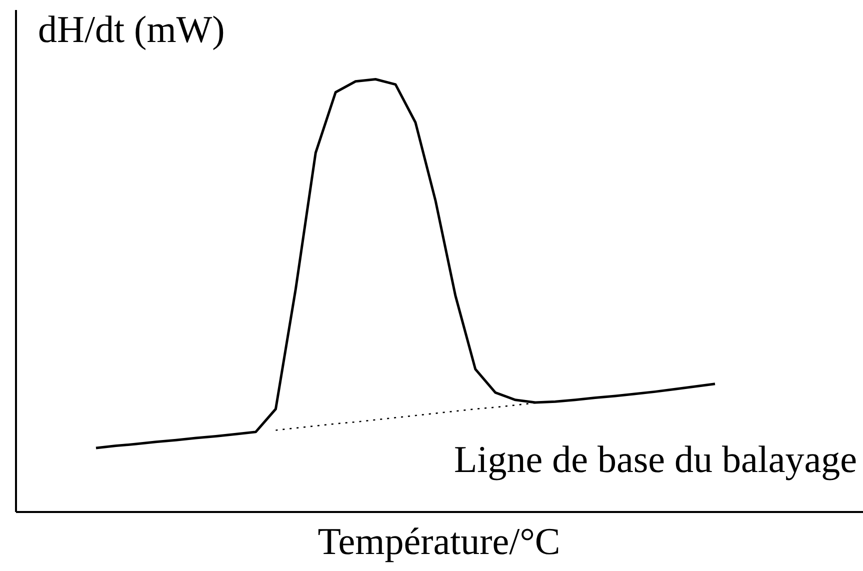 This screenshot has height=571, width=863. What do you see at coordinates (131, 30) in the screenshot?
I see `y-axis-title: dH/dt (mW)` at bounding box center [131, 30].